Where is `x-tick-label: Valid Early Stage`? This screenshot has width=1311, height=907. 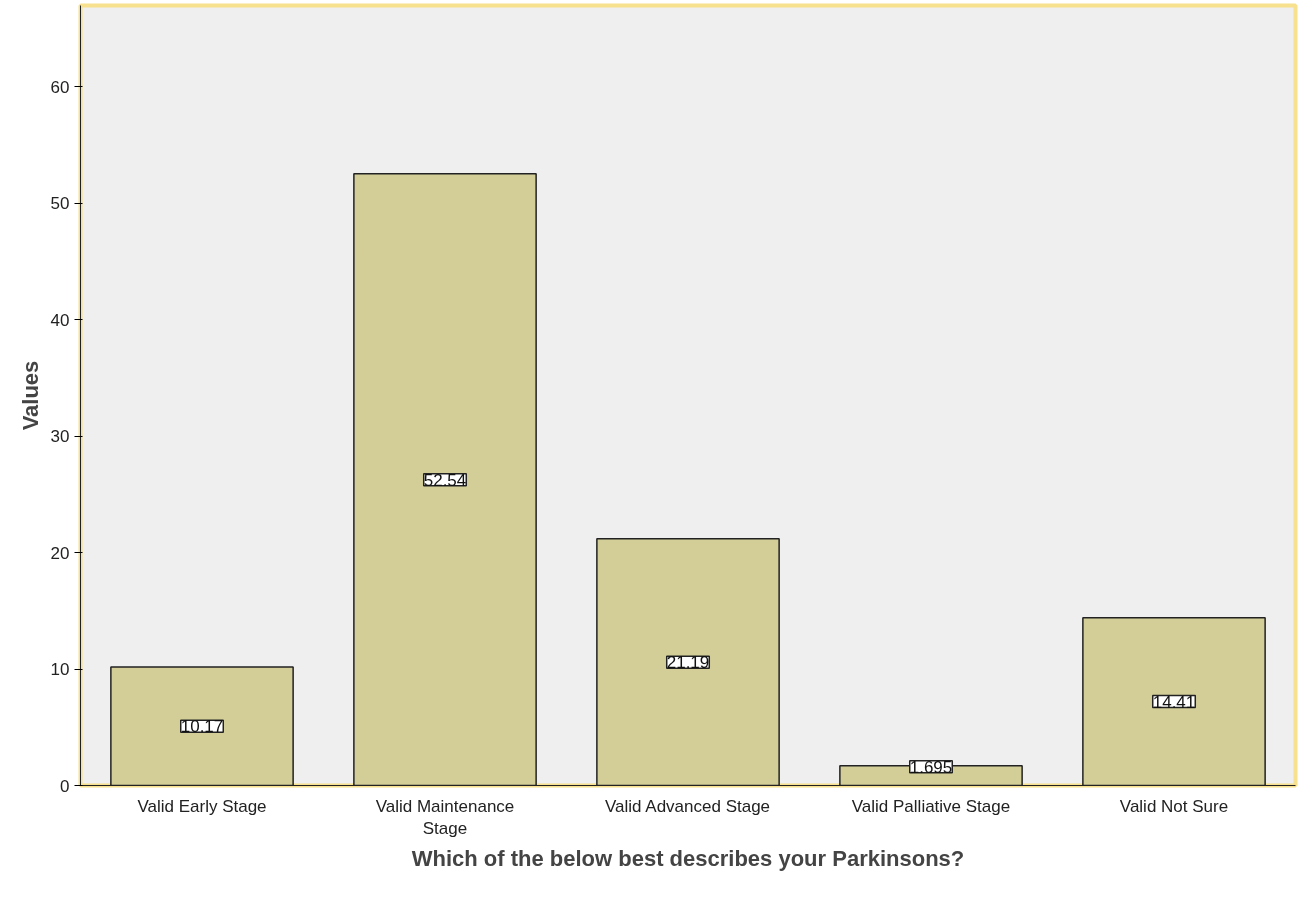 x-tick-label: Valid Early Stage is located at coordinates (202, 806).